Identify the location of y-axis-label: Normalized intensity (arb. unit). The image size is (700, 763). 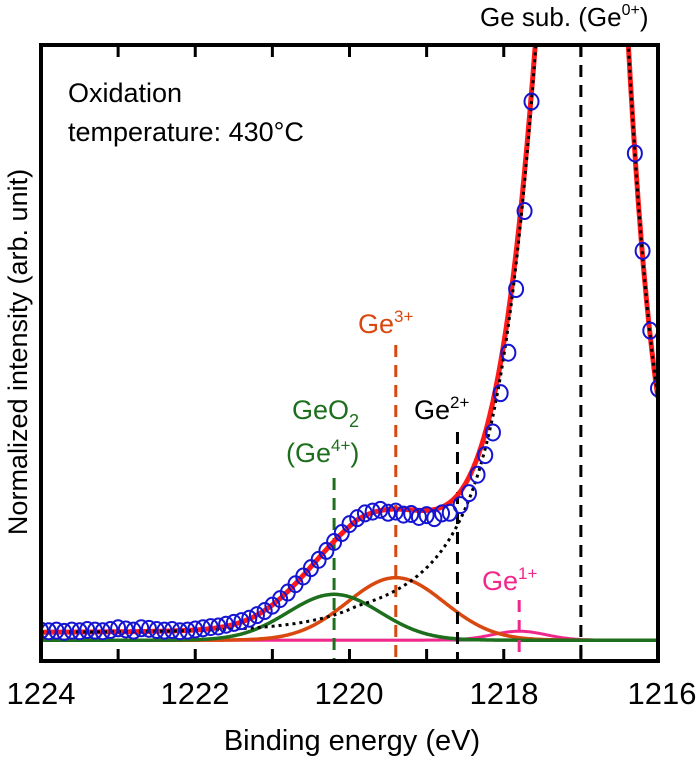
(18, 352).